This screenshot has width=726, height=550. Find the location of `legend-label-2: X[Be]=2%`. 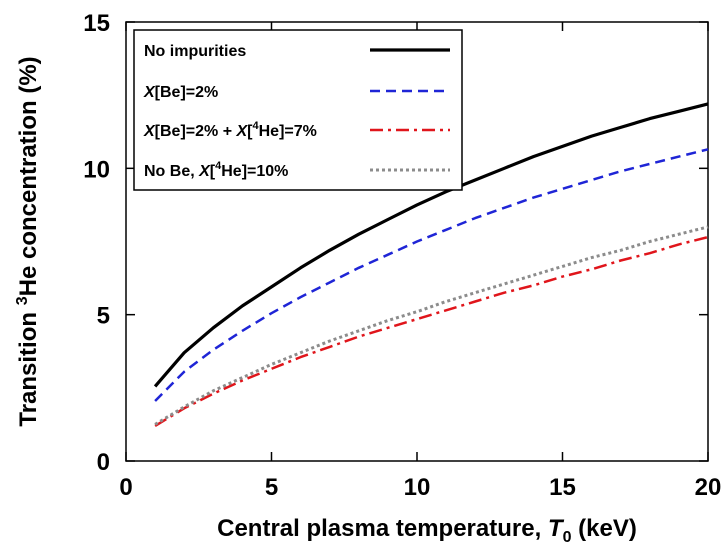

legend-label-2: X[Be]=2% is located at coordinates (180, 92).